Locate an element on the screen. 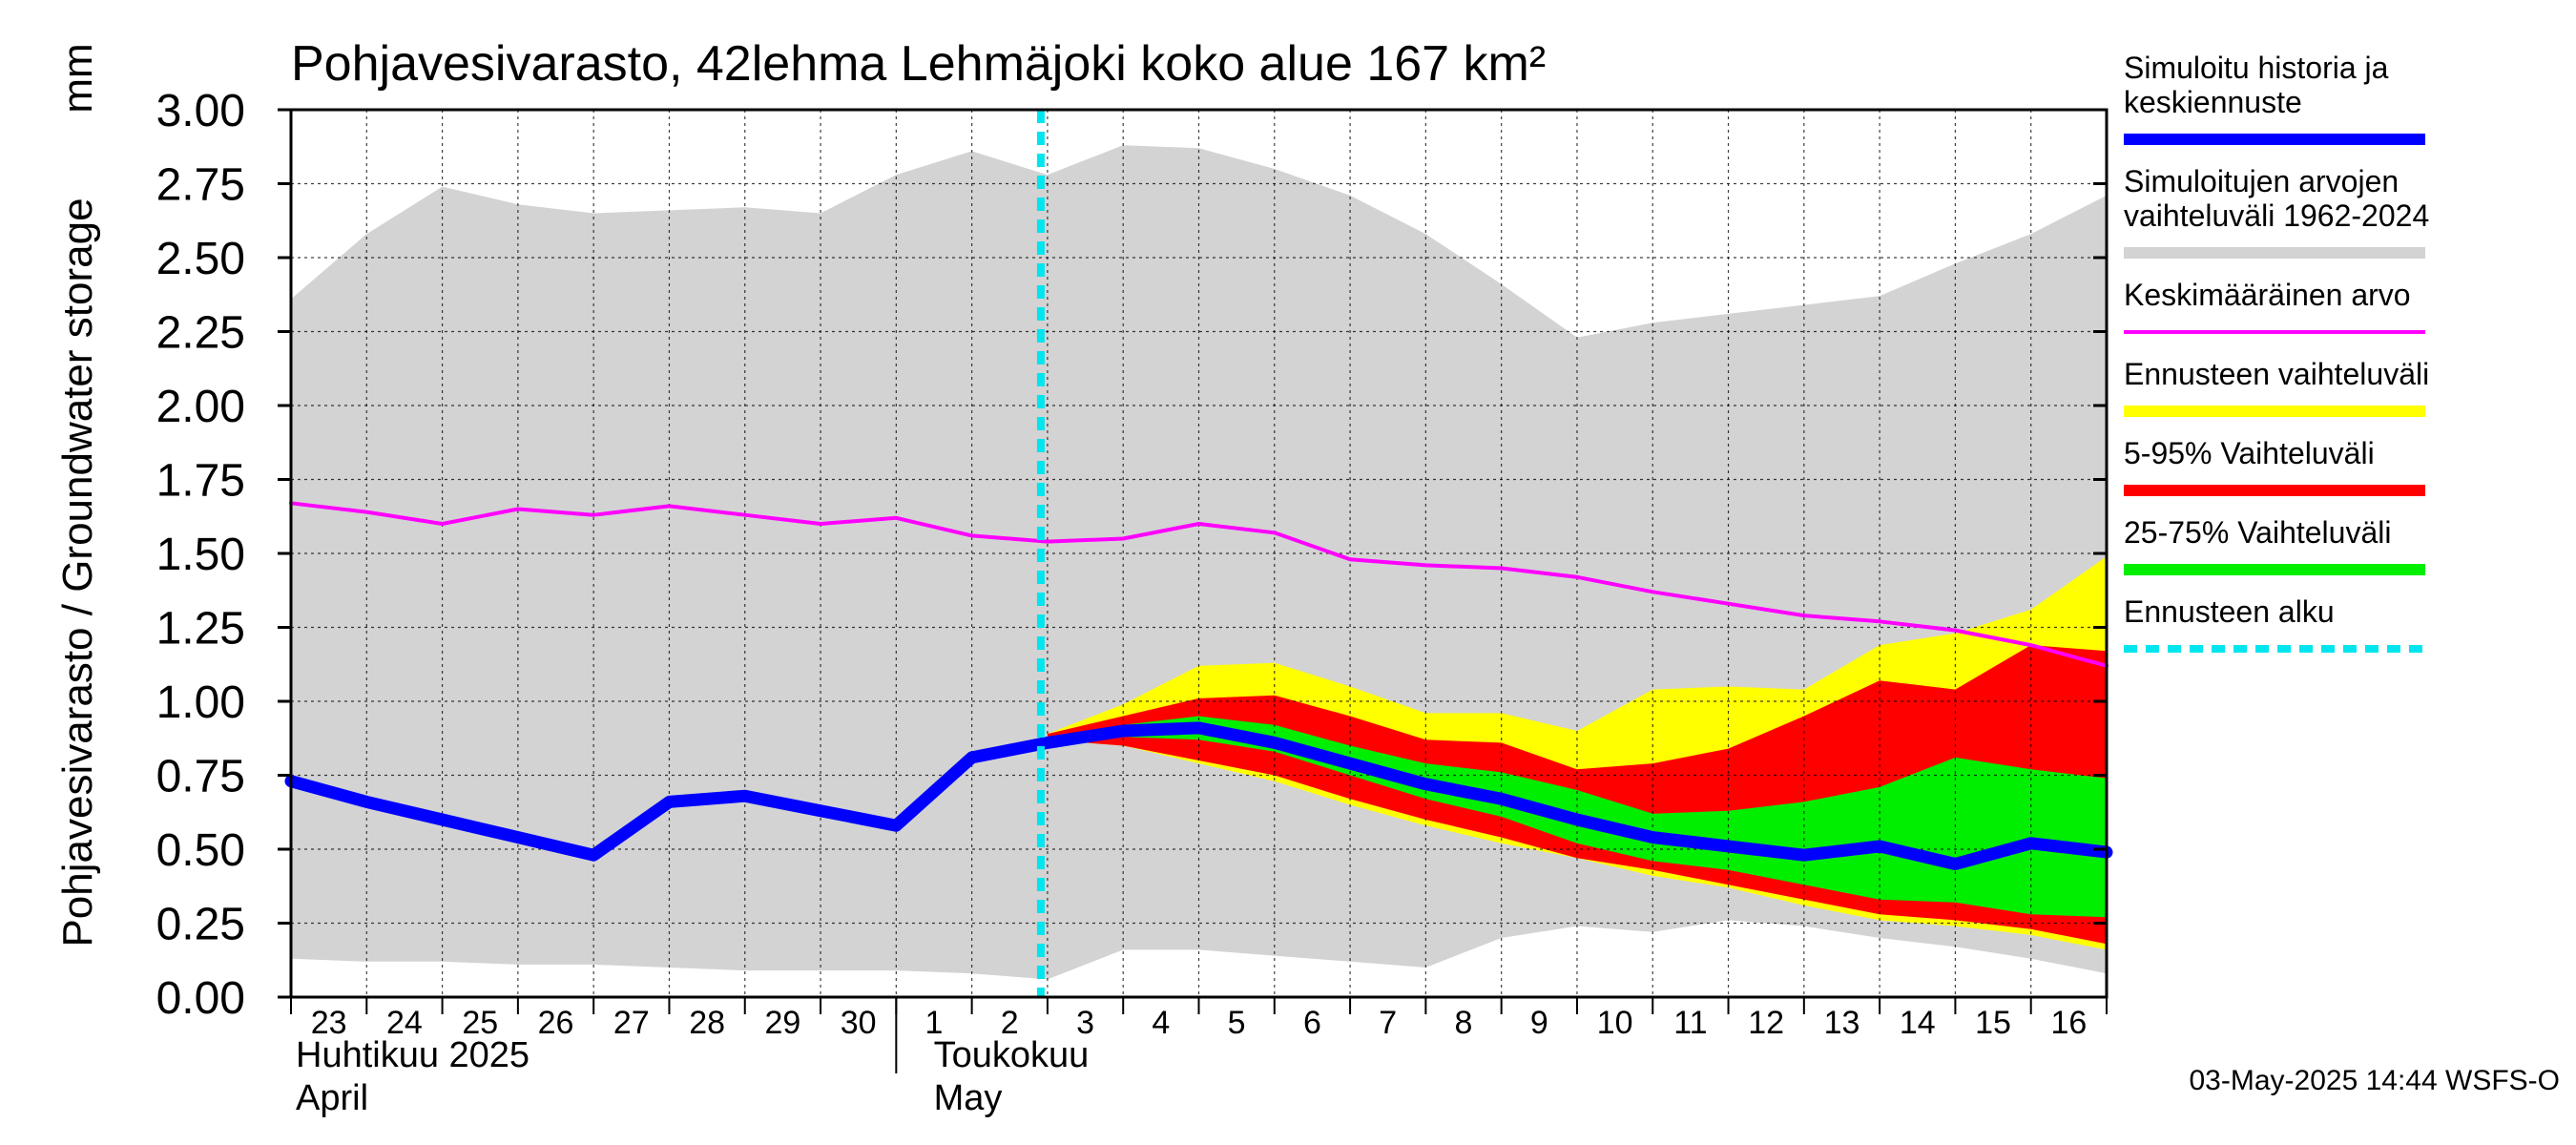 The width and height of the screenshot is (2576, 1145). x-tick-label: 11 is located at coordinates (1690, 1023).